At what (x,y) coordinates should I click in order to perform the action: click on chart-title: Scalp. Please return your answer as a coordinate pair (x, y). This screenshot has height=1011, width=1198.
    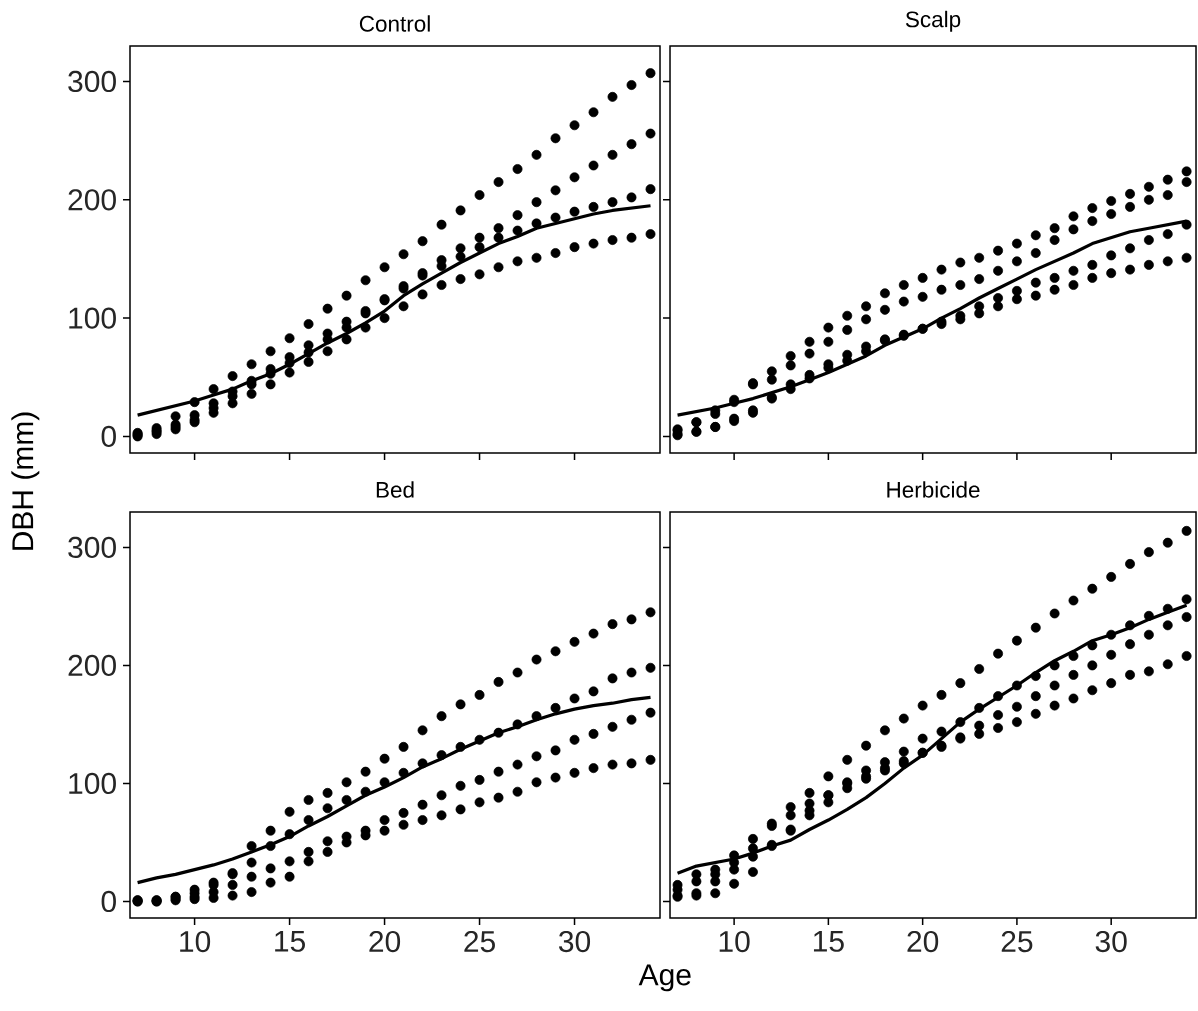
    Looking at the image, I should click on (933, 21).